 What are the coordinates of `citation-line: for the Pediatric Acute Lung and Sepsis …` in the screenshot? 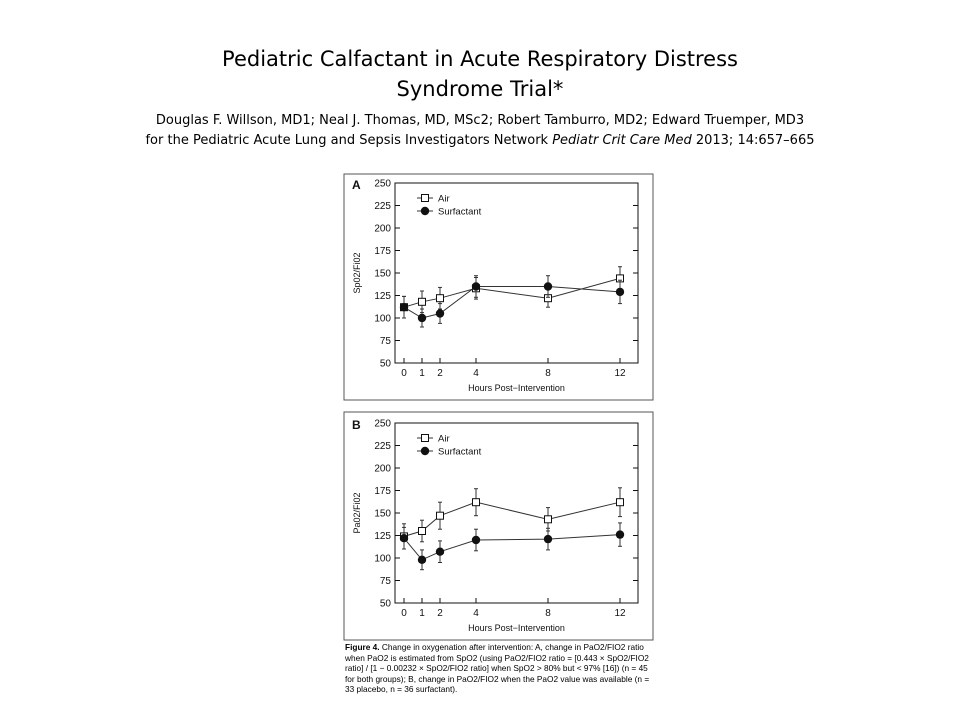 It's located at (480, 141).